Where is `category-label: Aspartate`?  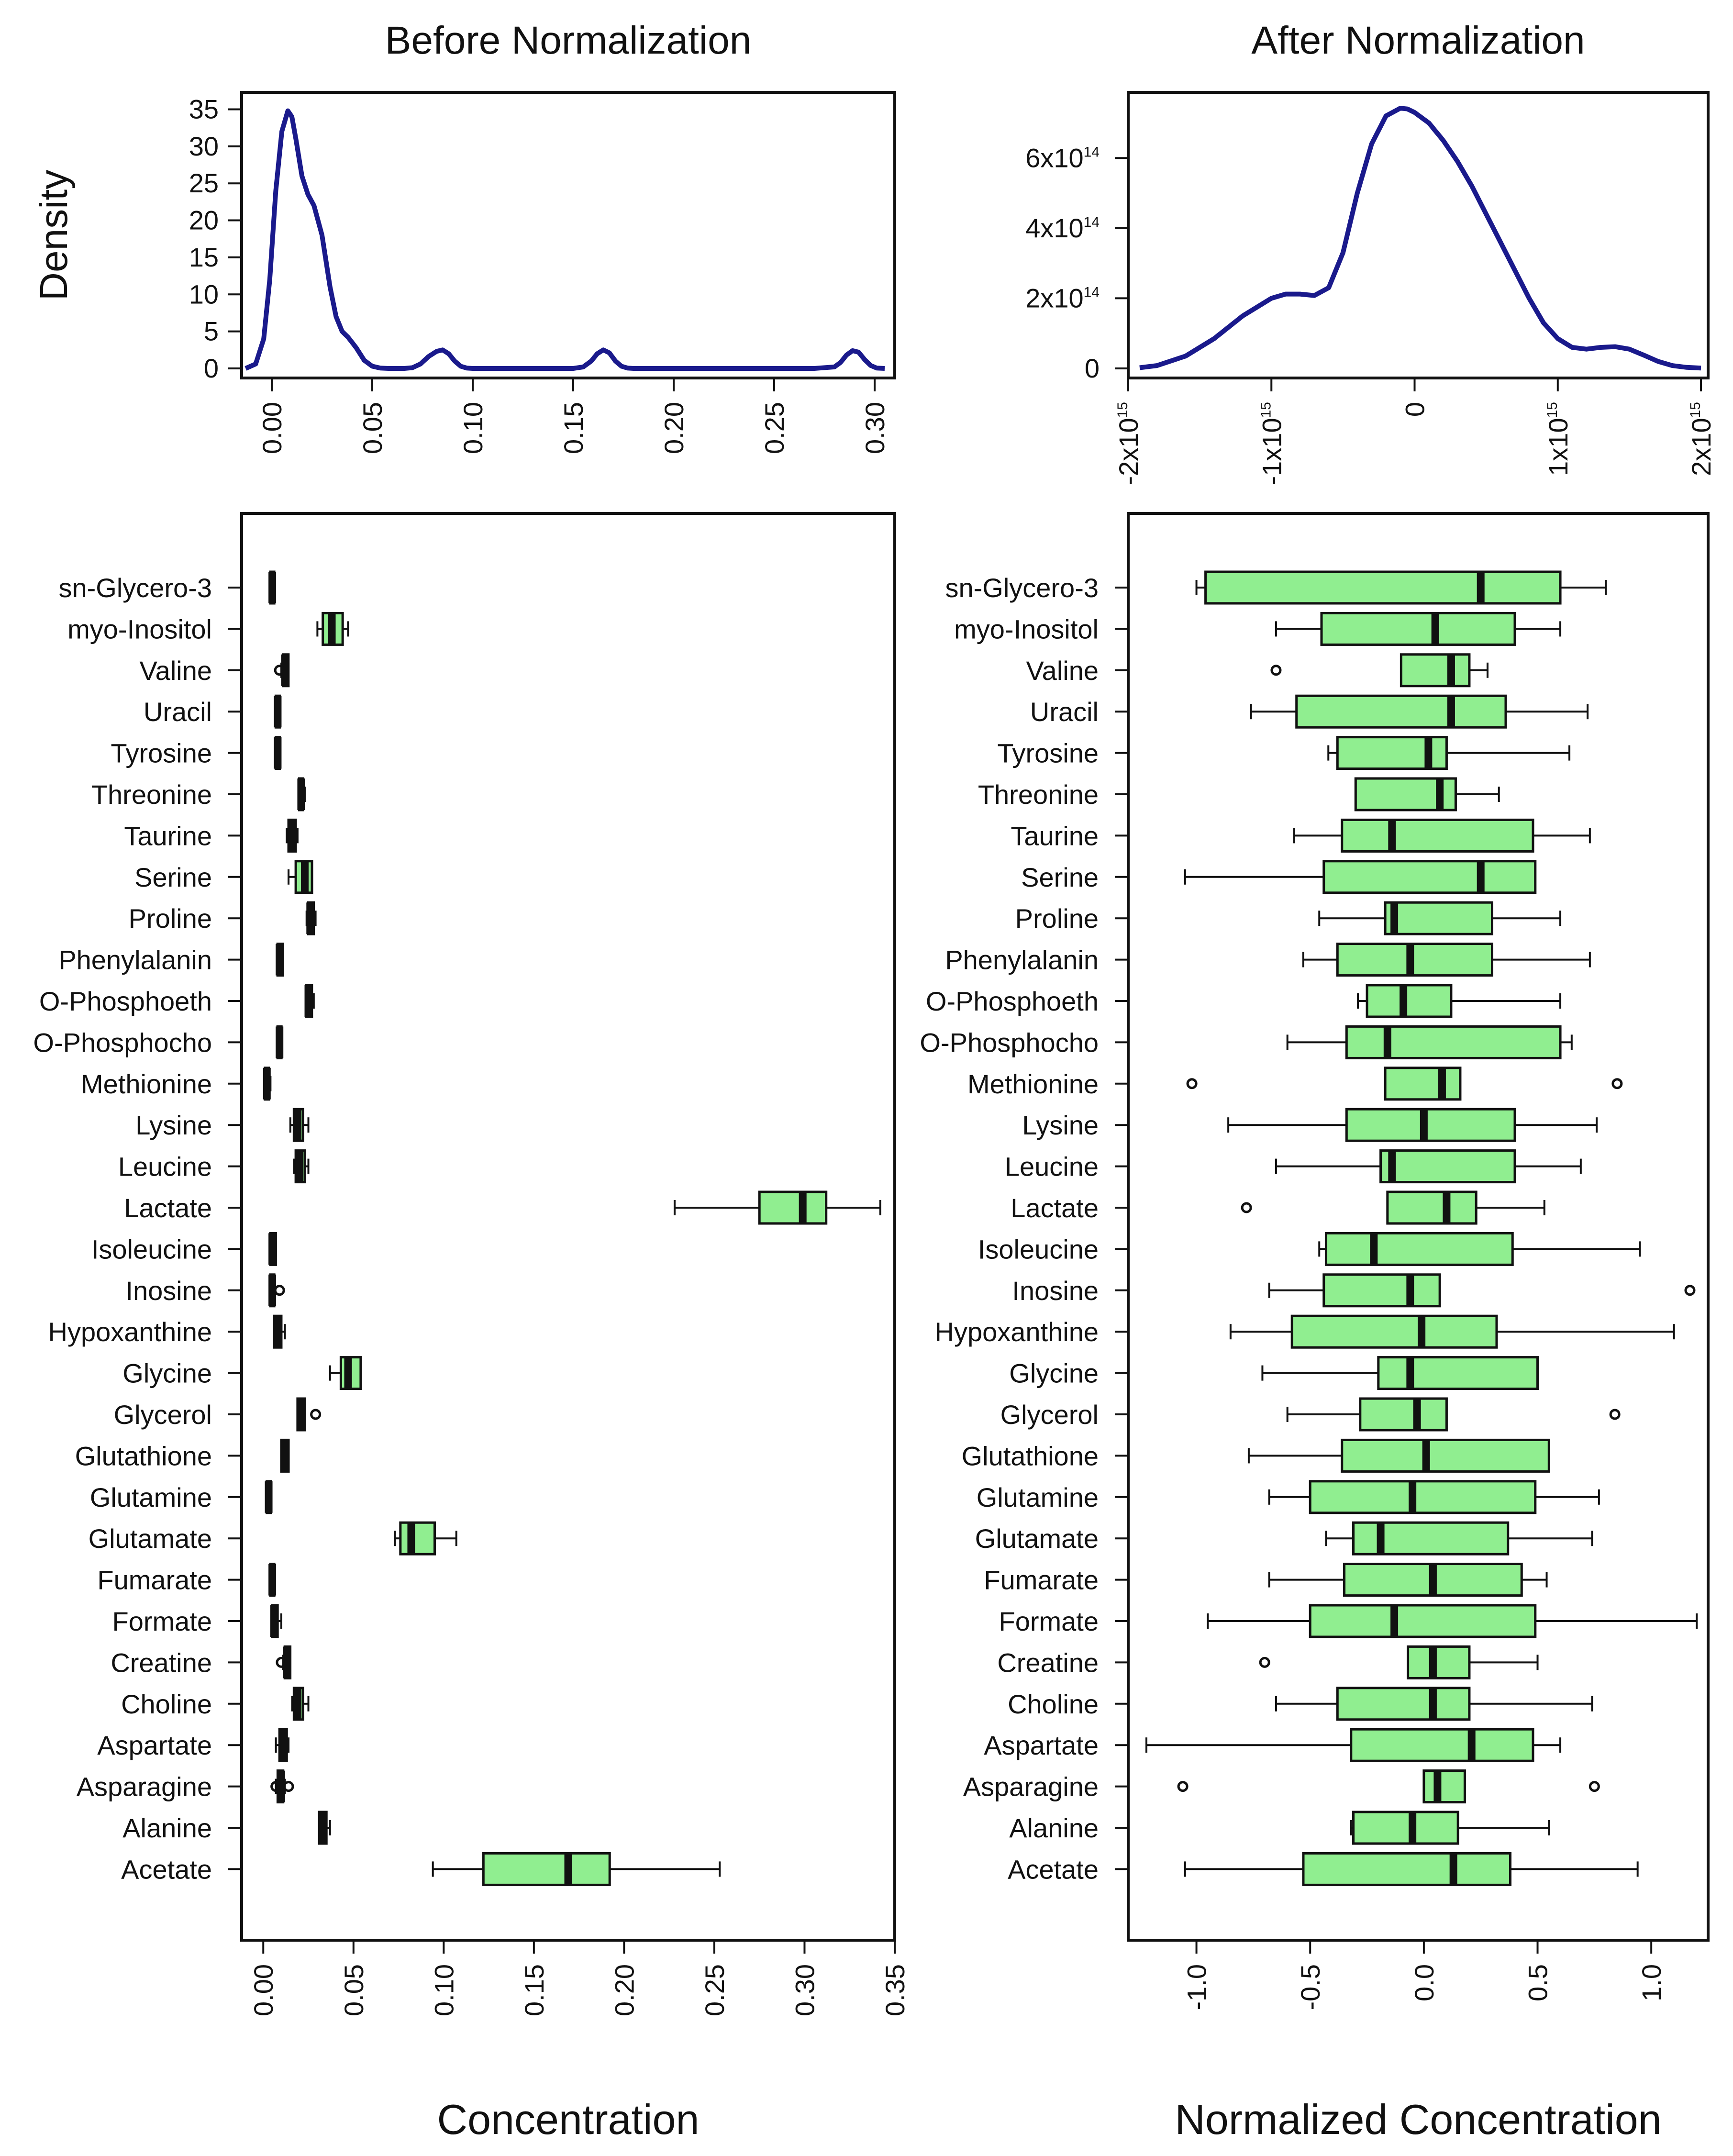
category-label: Aspartate is located at coordinates (154, 1745).